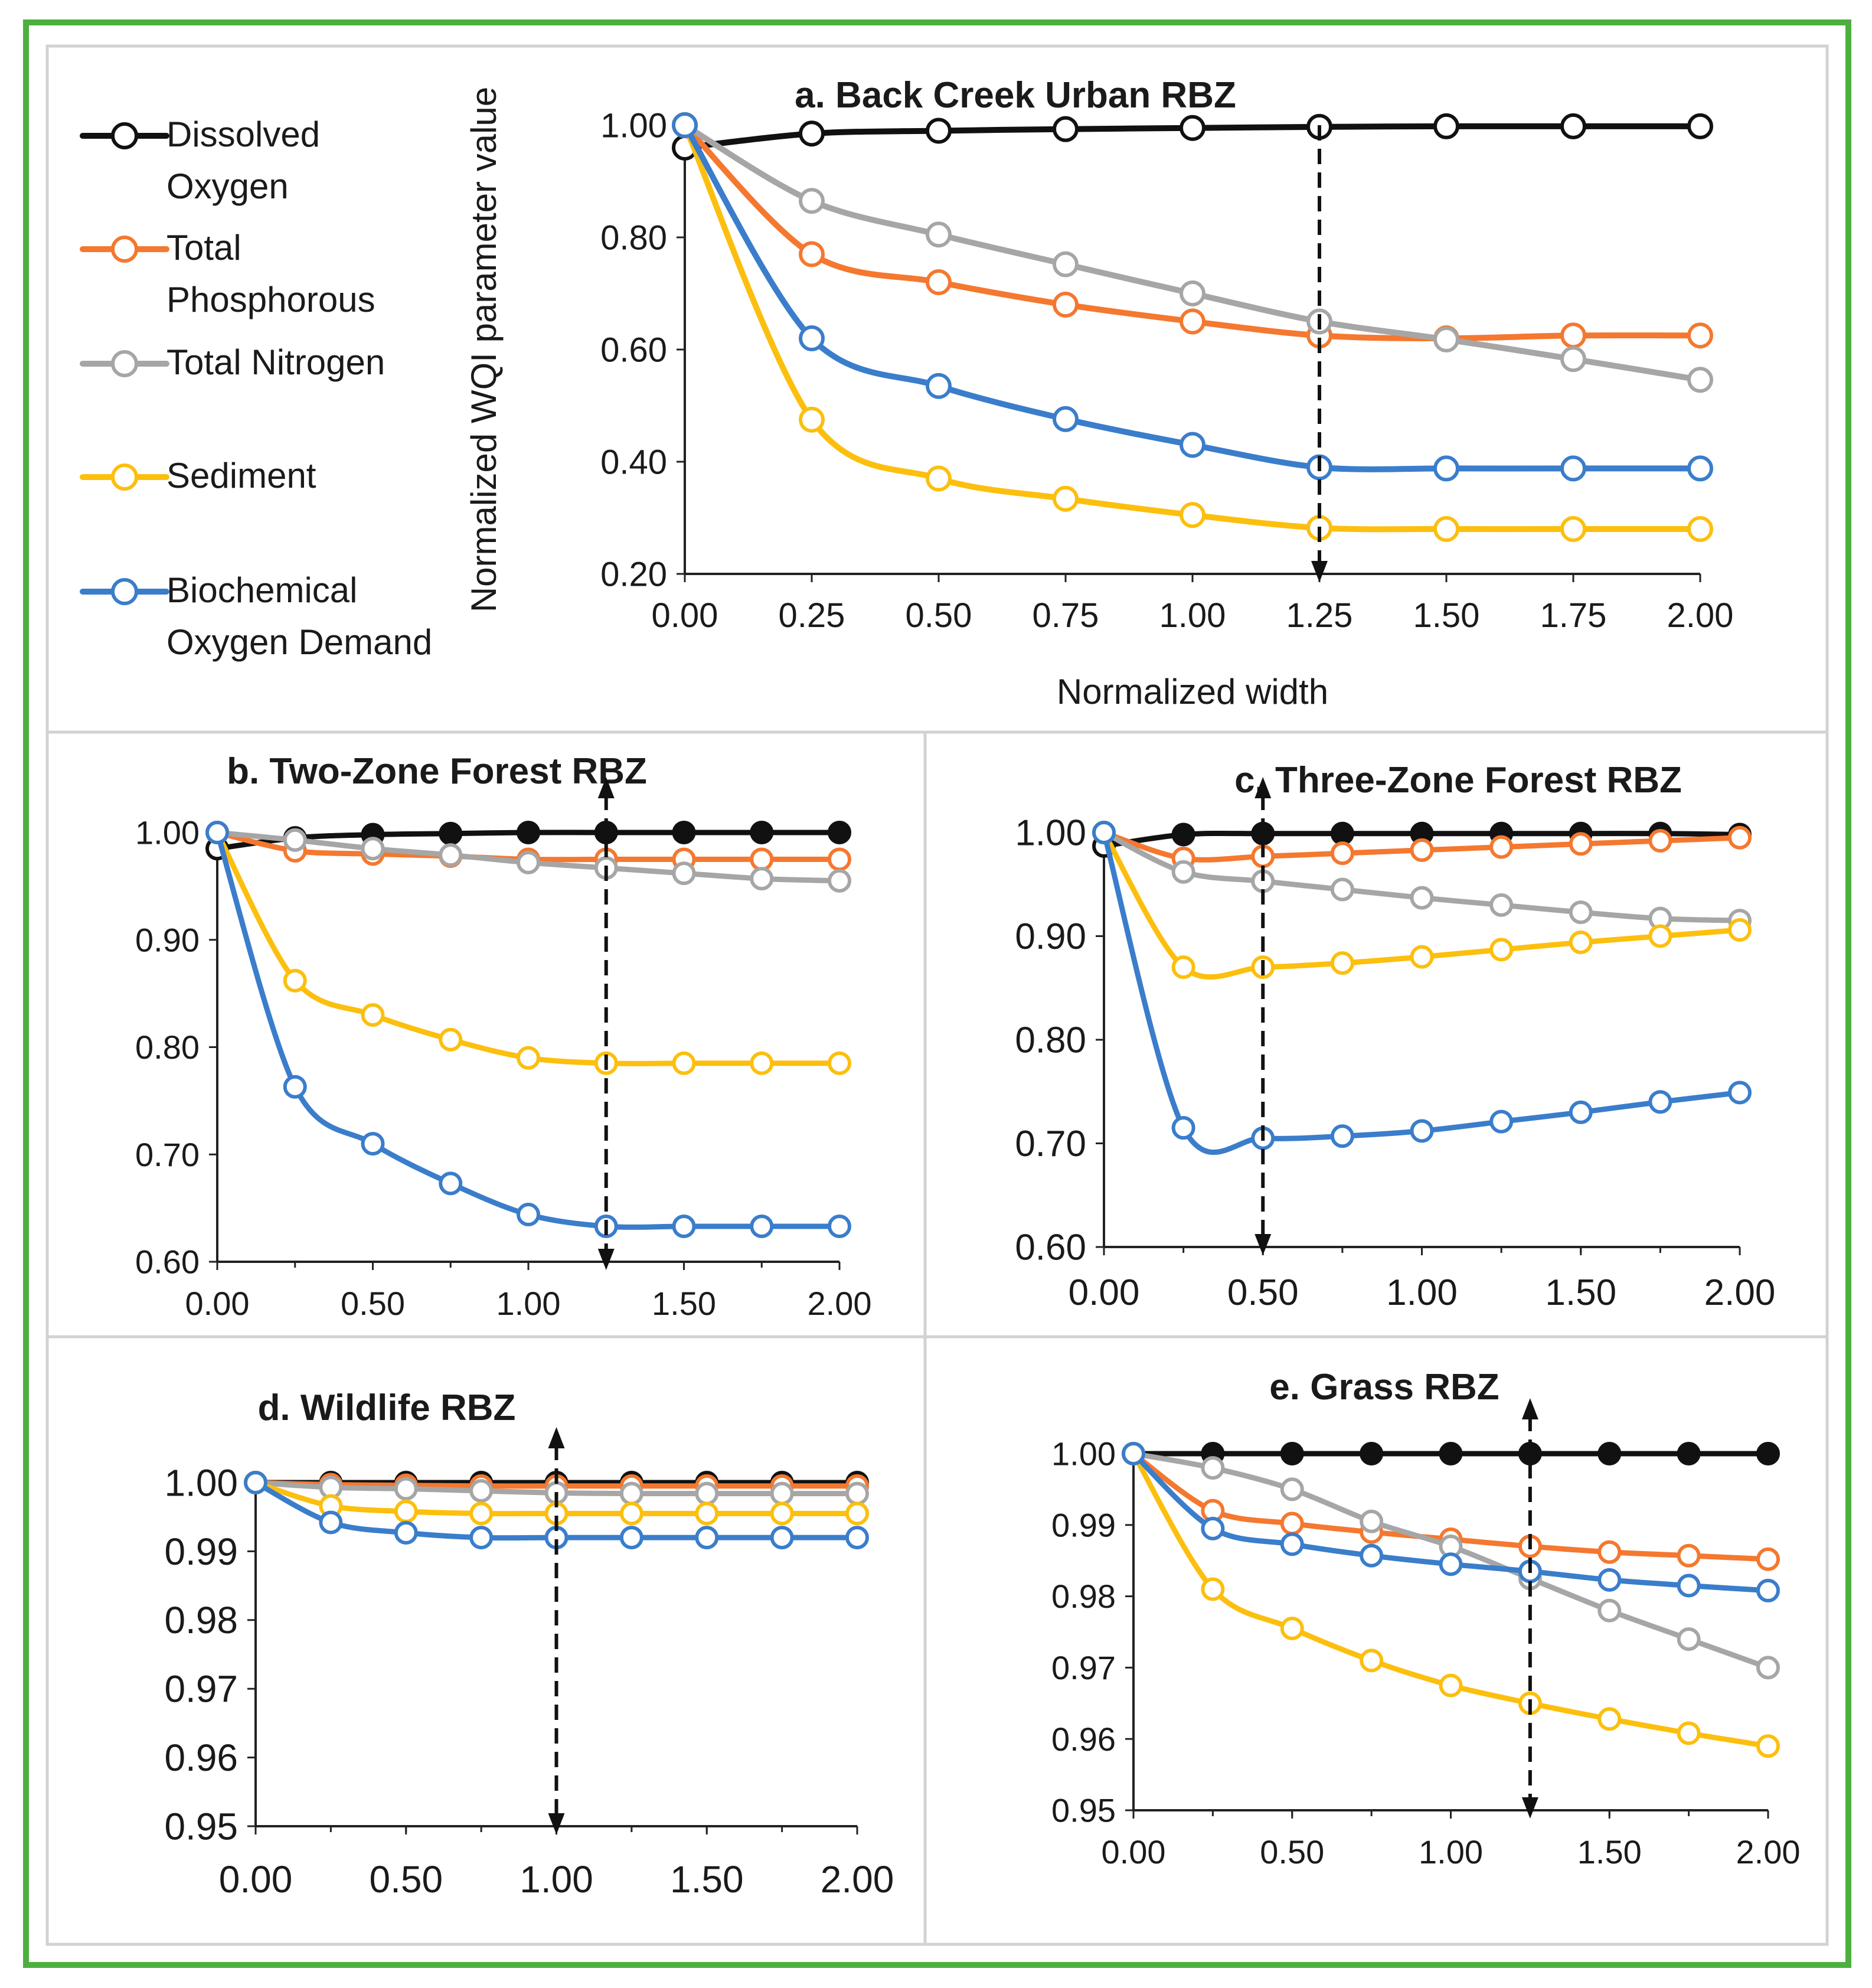  Describe the element at coordinates (633, 462) in the screenshot. I see `y-tick-label: 0.40` at that location.